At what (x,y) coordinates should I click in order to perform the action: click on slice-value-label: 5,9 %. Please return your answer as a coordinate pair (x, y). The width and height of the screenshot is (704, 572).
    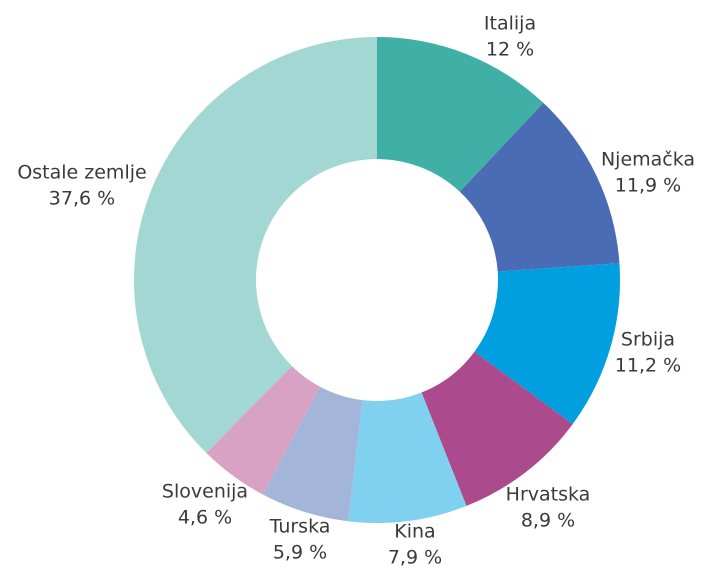
    Looking at the image, I should click on (300, 553).